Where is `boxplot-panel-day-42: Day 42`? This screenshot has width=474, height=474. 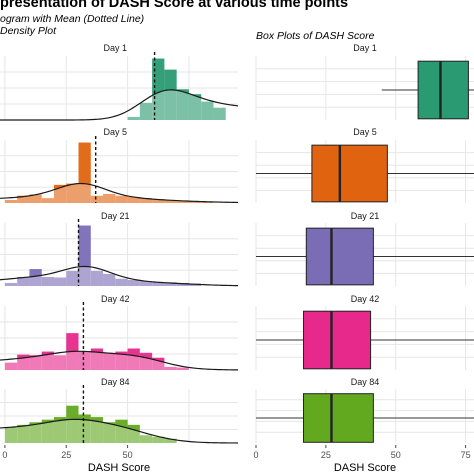 boxplot-panel-day-42: Day 42 is located at coordinates (364, 332).